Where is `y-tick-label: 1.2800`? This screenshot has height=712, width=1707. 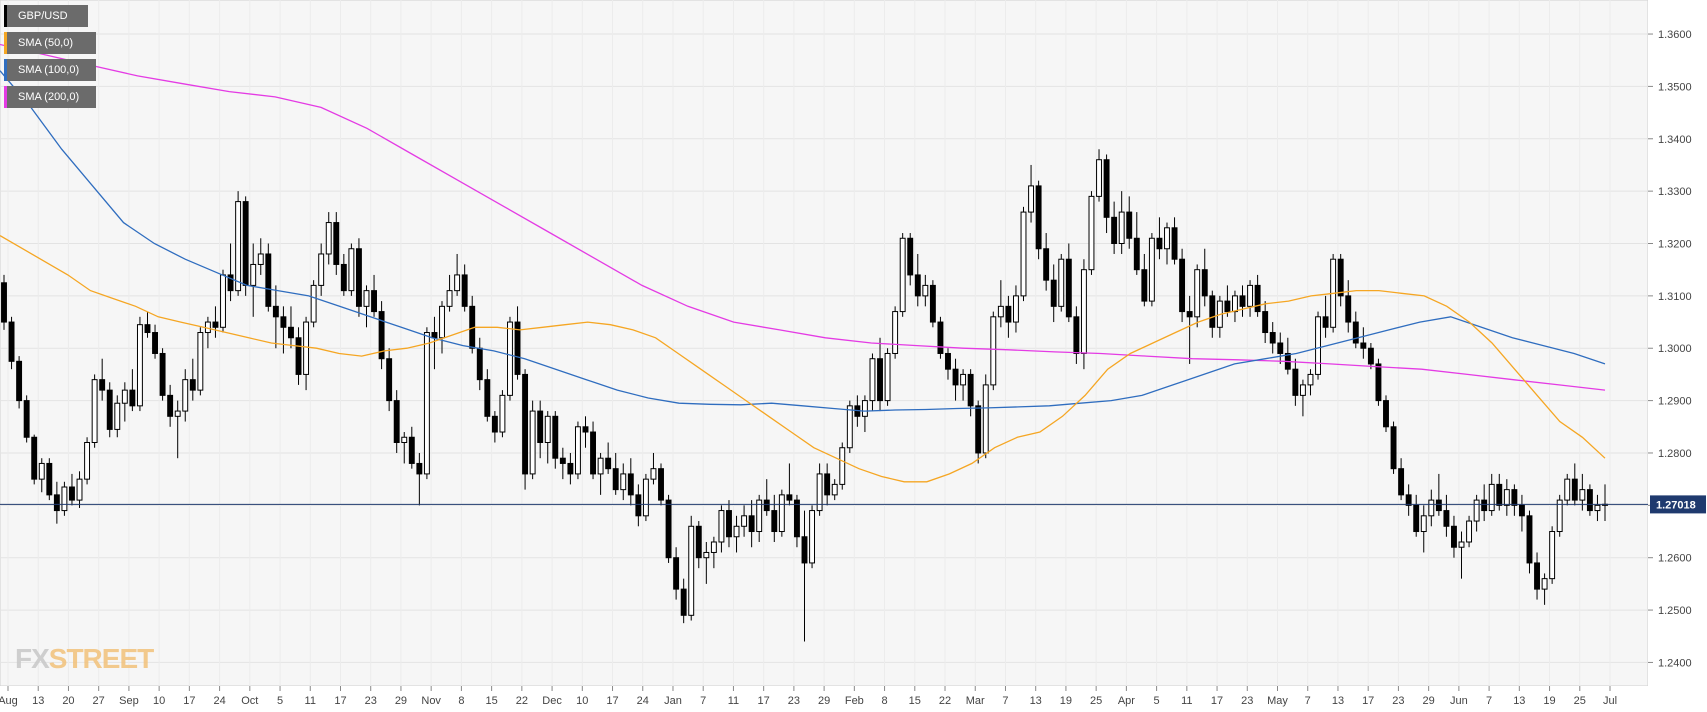 y-tick-label: 1.2800 is located at coordinates (1675, 454).